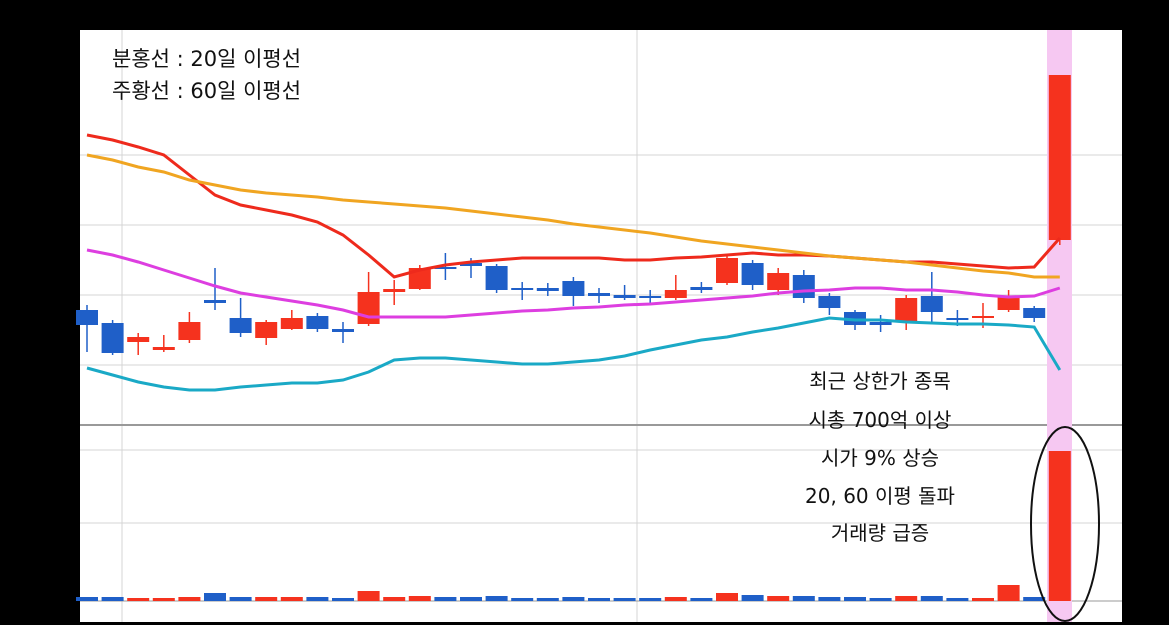  Describe the element at coordinates (206, 59) in the screenshot. I see `legend-text: 분홍선 : 20일 이평선` at that location.